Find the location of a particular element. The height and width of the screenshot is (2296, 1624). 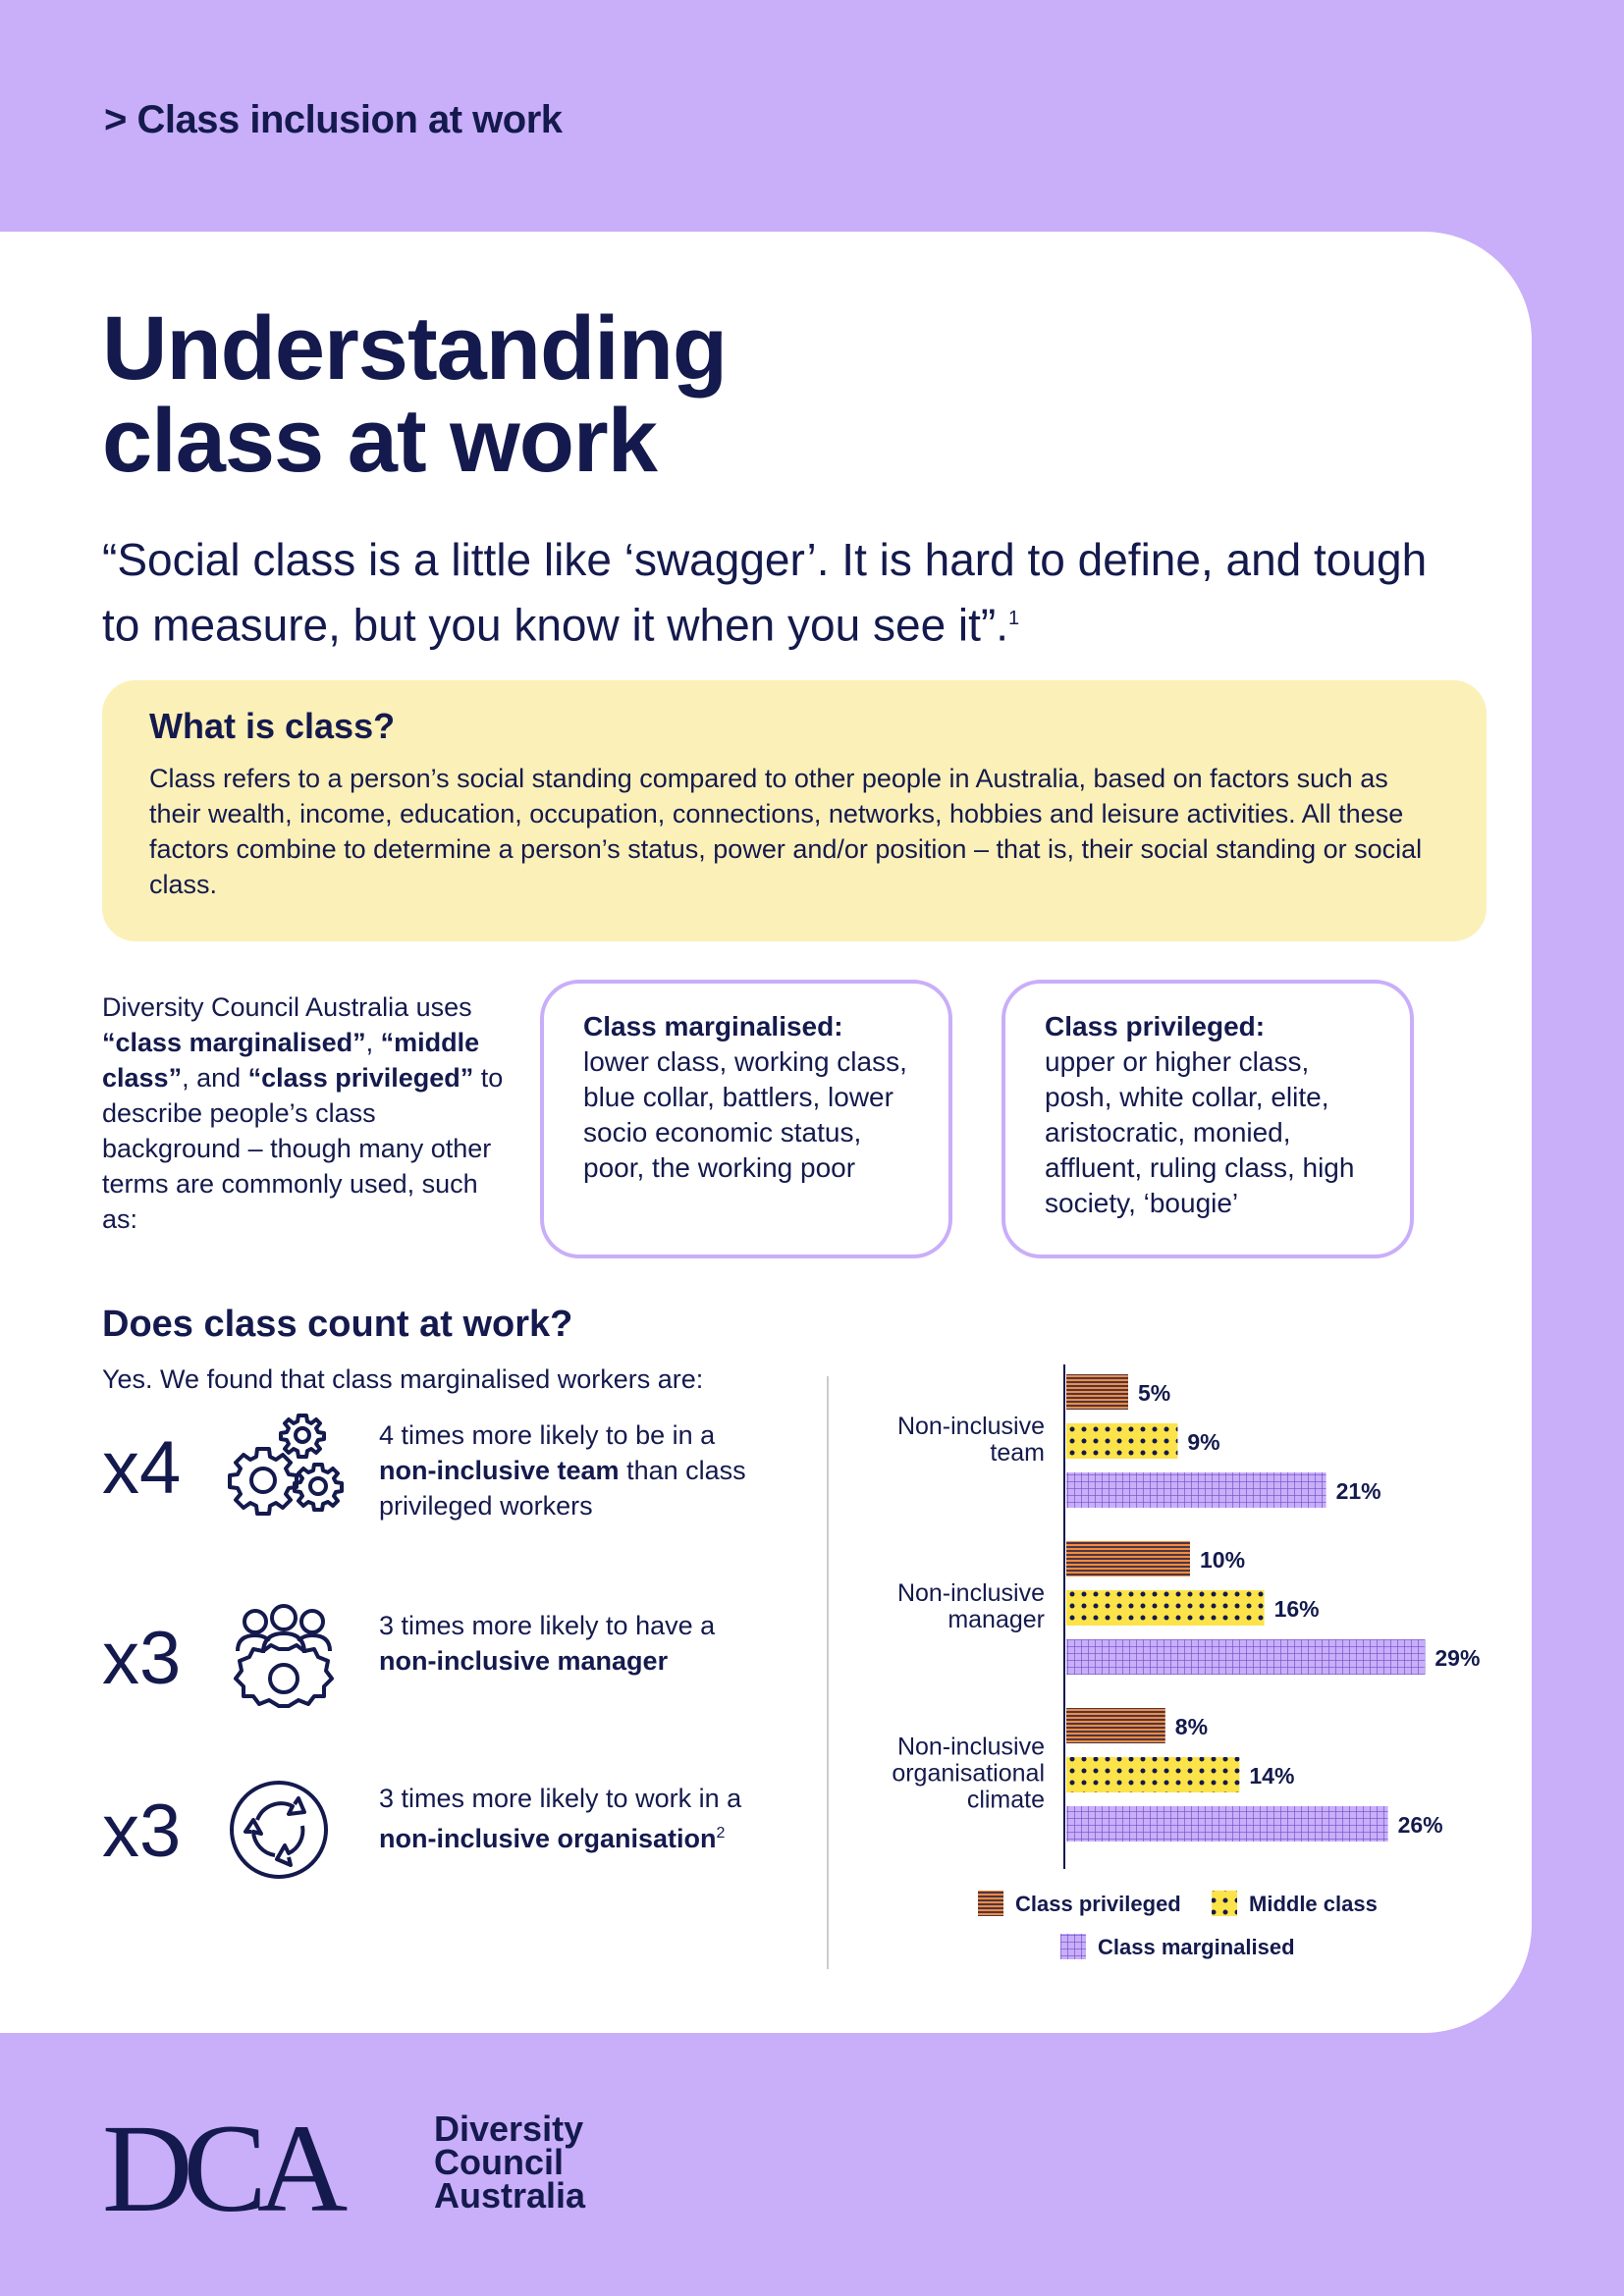

data-label: 5% is located at coordinates (1154, 1393).